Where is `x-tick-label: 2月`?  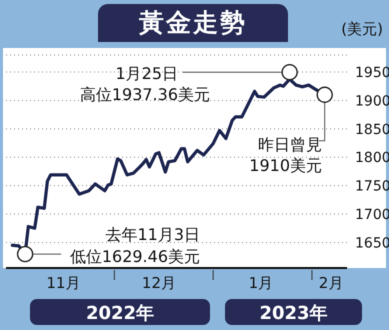 x-tick-label: 2月 is located at coordinates (331, 283).